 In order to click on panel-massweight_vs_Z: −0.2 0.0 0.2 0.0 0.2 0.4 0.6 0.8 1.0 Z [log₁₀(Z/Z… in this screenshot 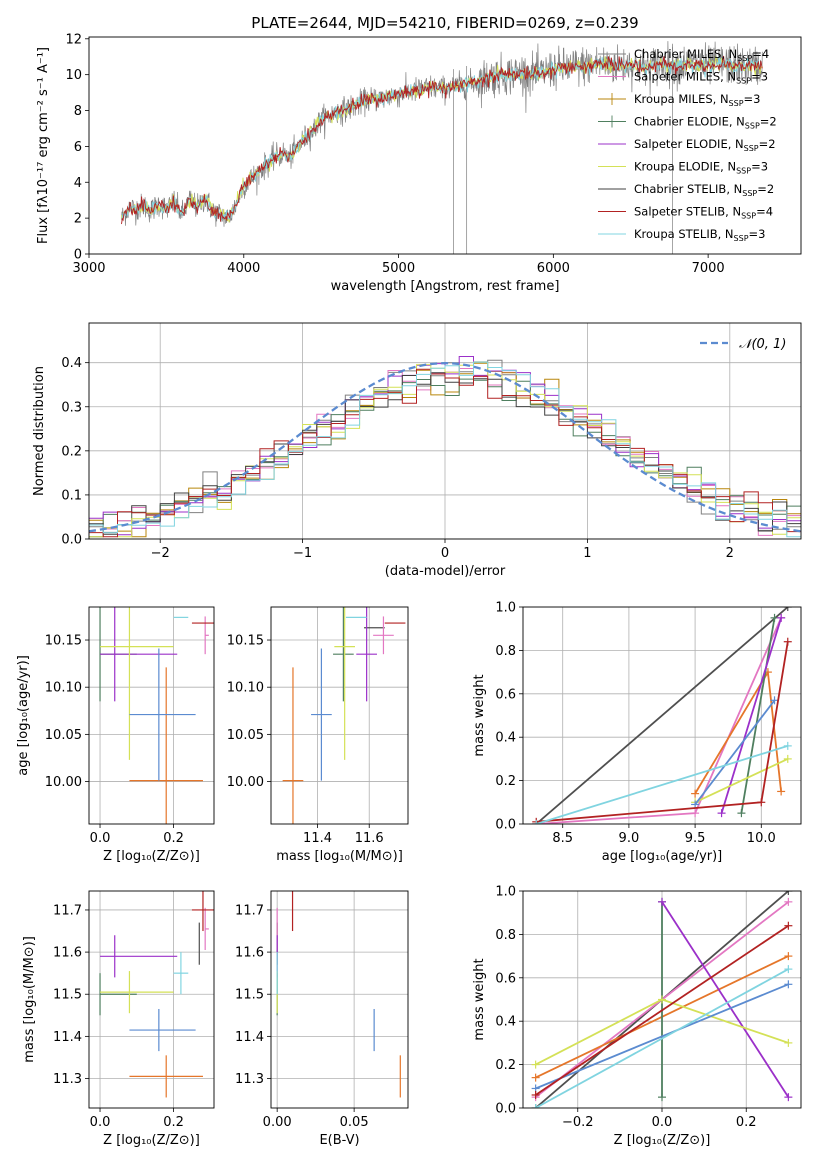, I will do `click(637, 1016)`.